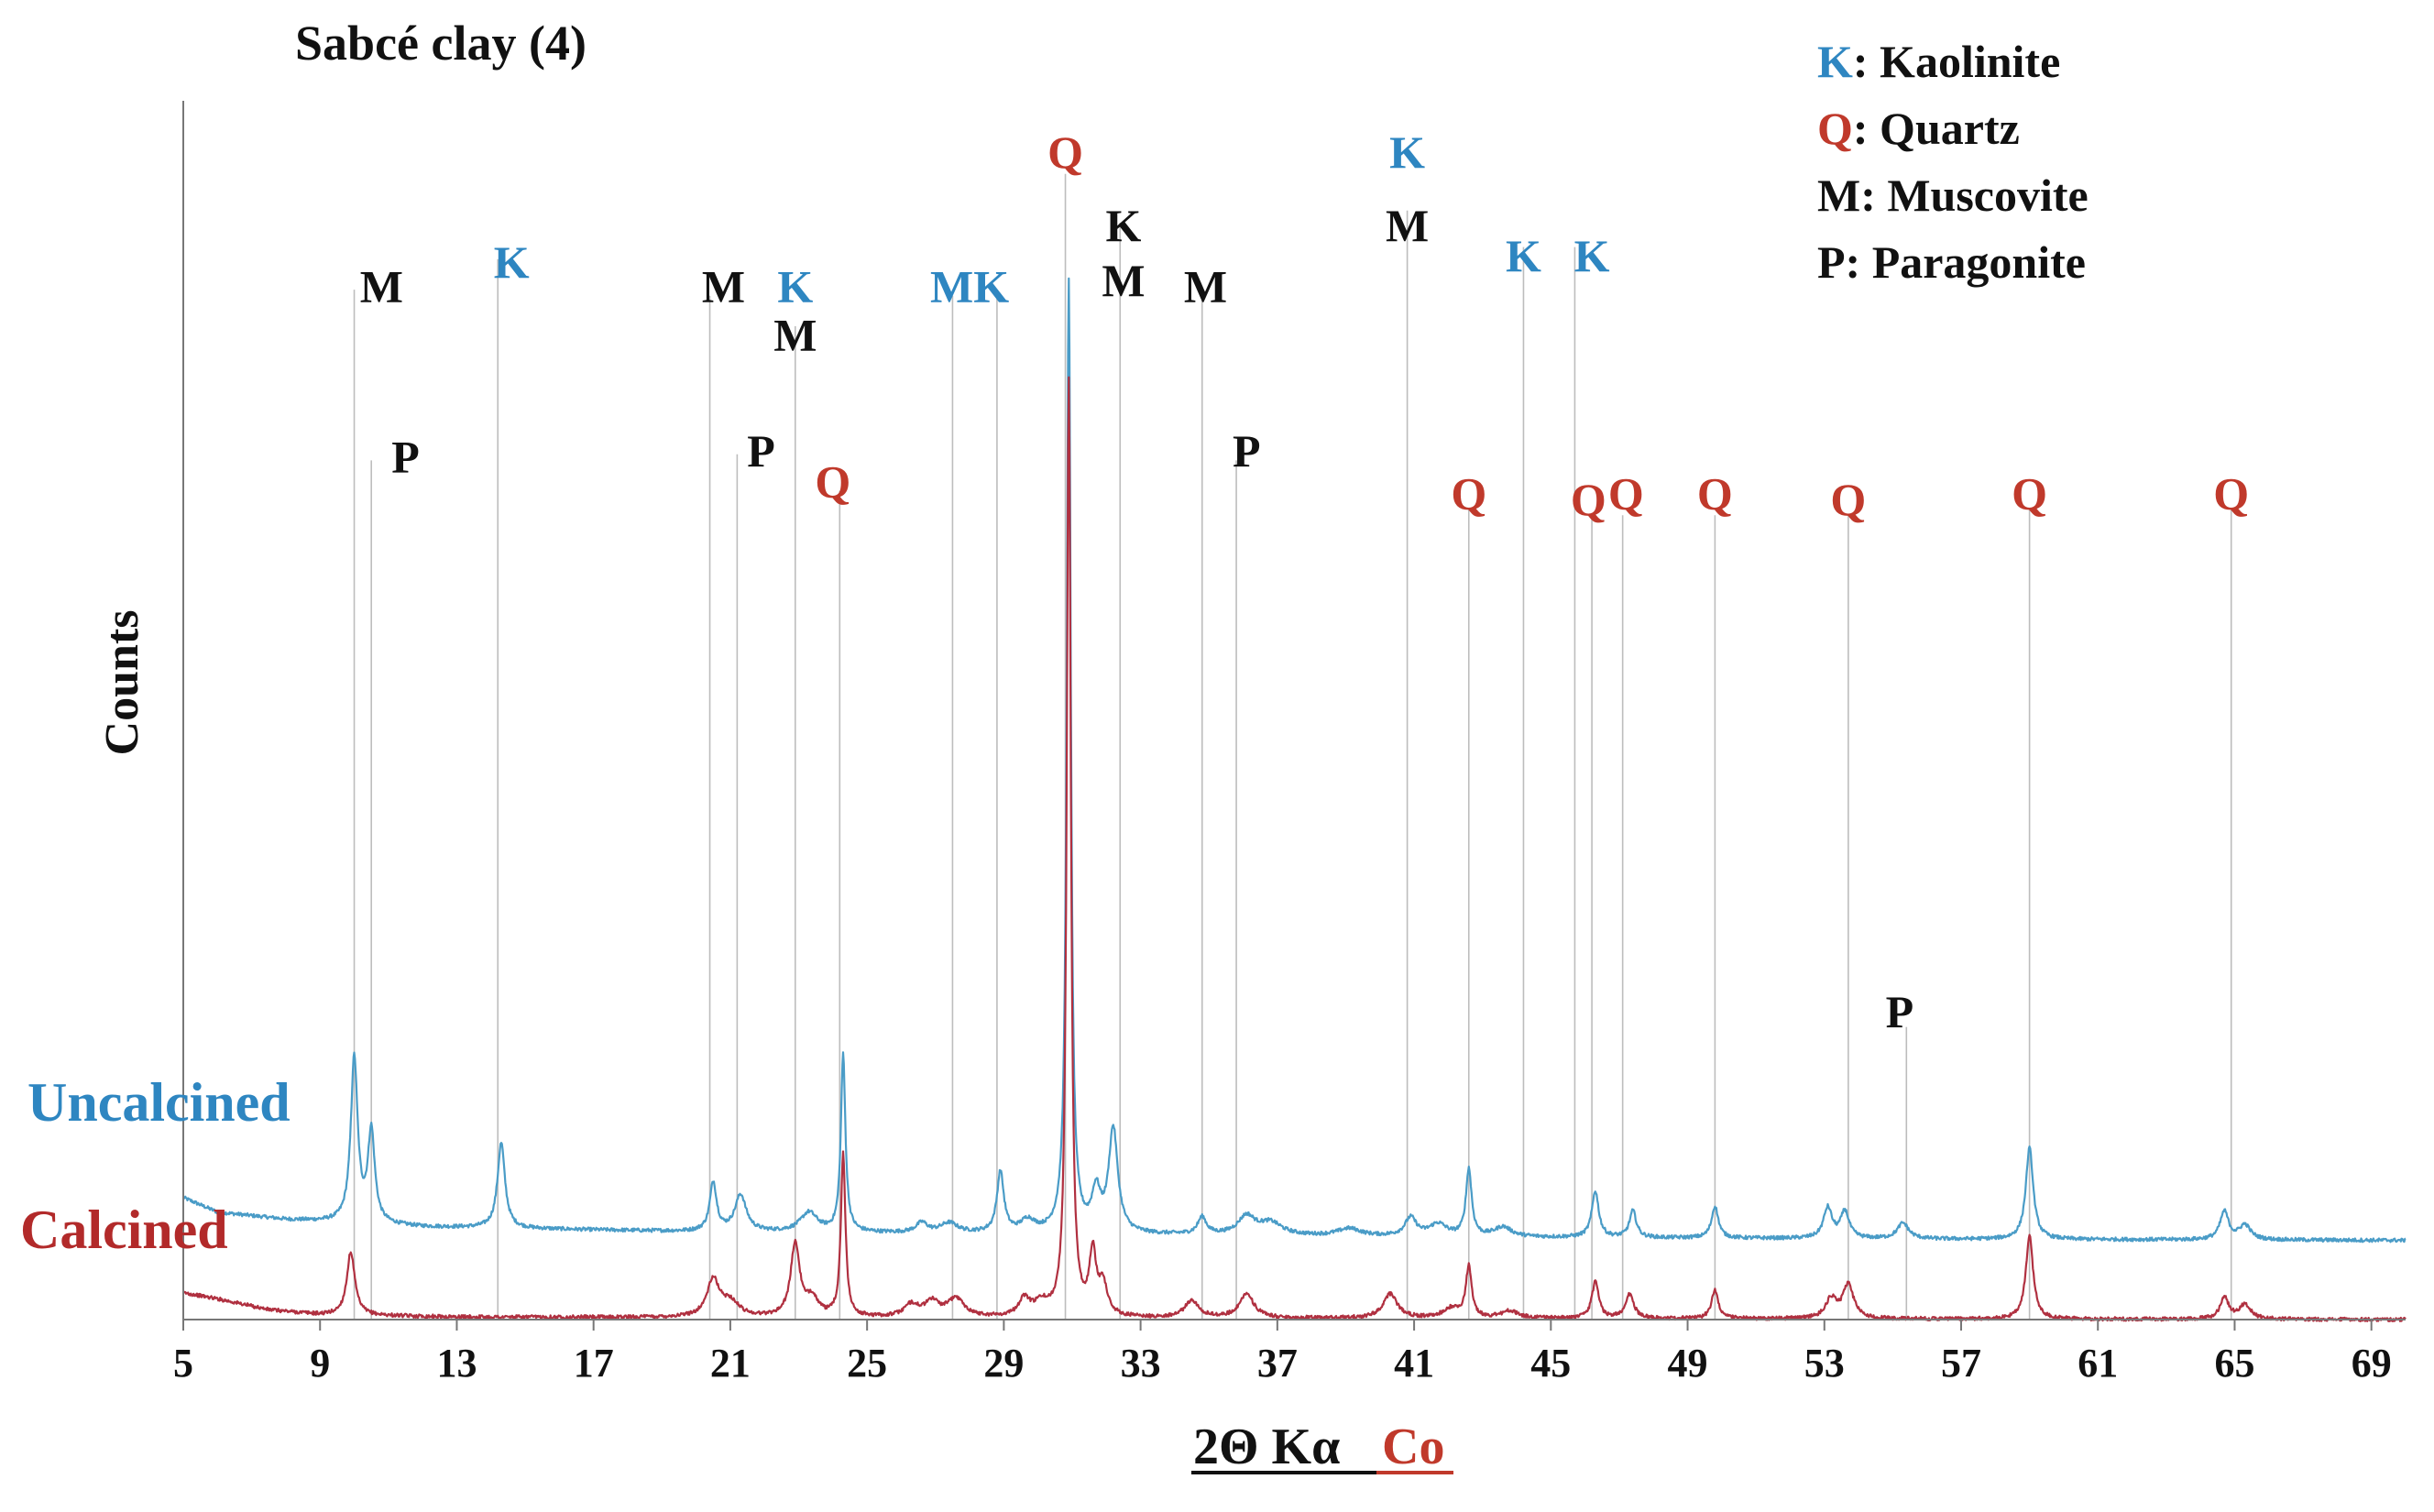  I want to click on x-tick-label: 21, so click(731, 1363).